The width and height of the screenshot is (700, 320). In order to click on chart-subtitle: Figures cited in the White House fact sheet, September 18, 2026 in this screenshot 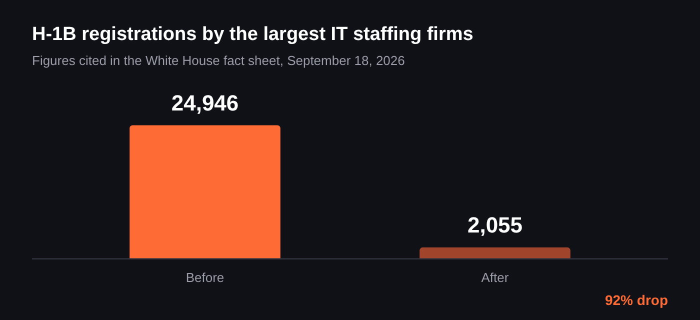, I will do `click(218, 60)`.